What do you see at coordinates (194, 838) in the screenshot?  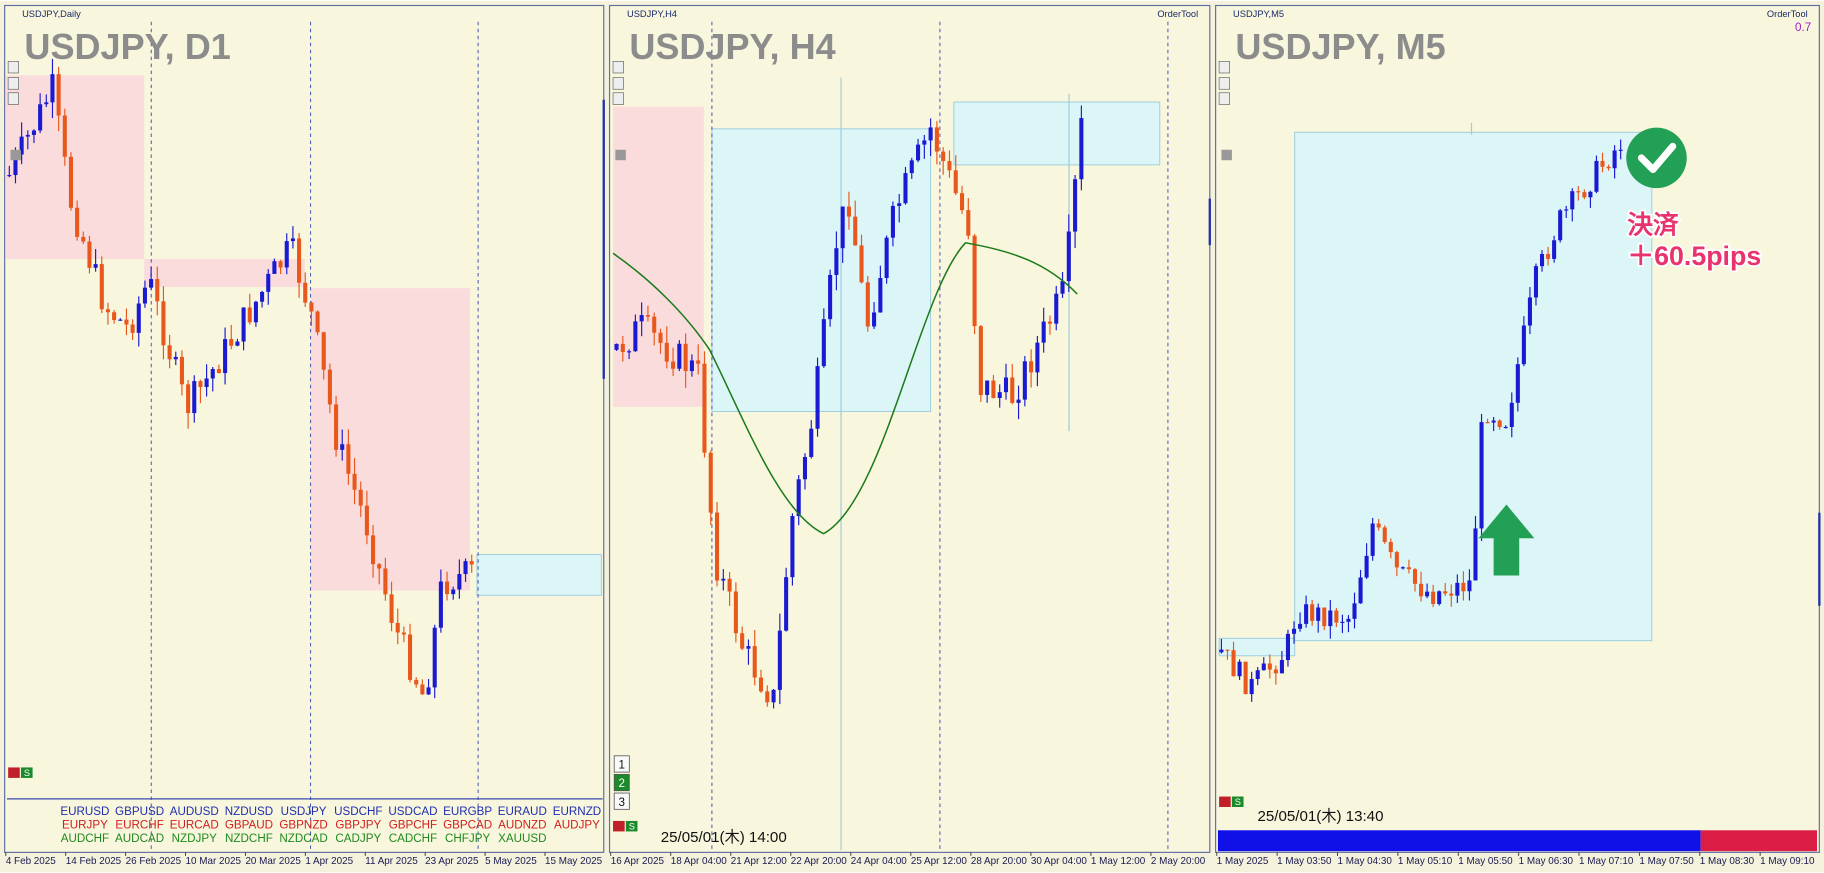 I see `symbol-button: NZDJPY` at bounding box center [194, 838].